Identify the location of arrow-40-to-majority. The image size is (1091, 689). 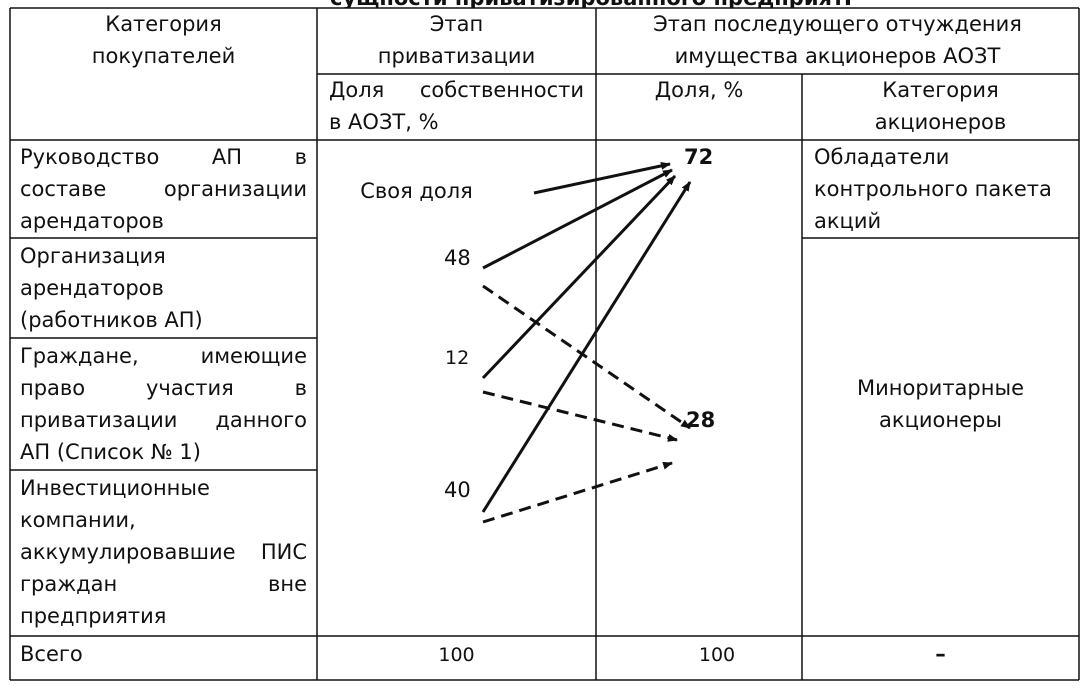
(586, 347).